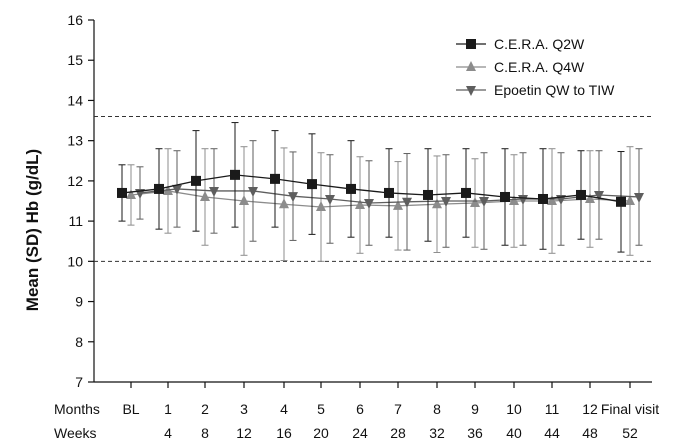  Describe the element at coordinates (590, 409) in the screenshot. I see `x-tick-label-month: 12` at that location.